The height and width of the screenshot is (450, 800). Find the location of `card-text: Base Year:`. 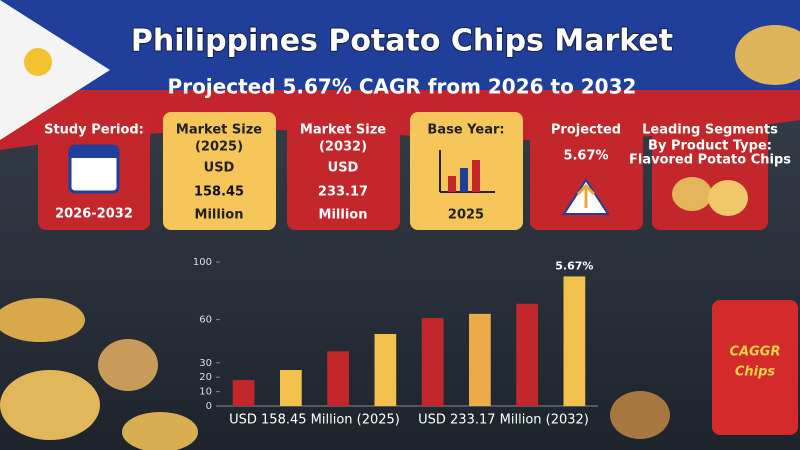

card-text: Base Year: is located at coordinates (465, 130).